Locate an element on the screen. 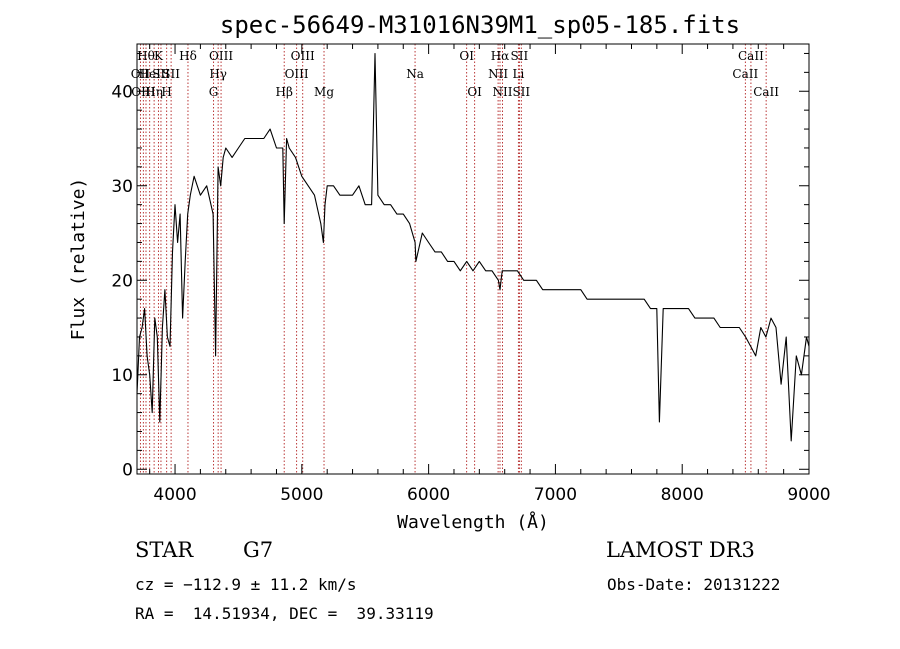  emission-line-label-22: NII is located at coordinates (503, 92).